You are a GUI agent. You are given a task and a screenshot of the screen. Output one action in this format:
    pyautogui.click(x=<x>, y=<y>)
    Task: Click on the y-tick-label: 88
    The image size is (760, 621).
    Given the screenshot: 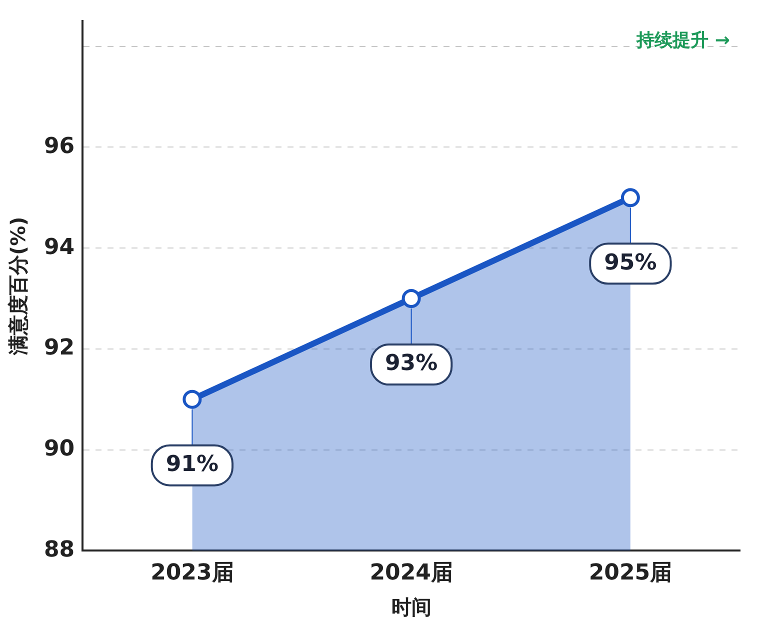 What is the action you would take?
    pyautogui.click(x=59, y=549)
    